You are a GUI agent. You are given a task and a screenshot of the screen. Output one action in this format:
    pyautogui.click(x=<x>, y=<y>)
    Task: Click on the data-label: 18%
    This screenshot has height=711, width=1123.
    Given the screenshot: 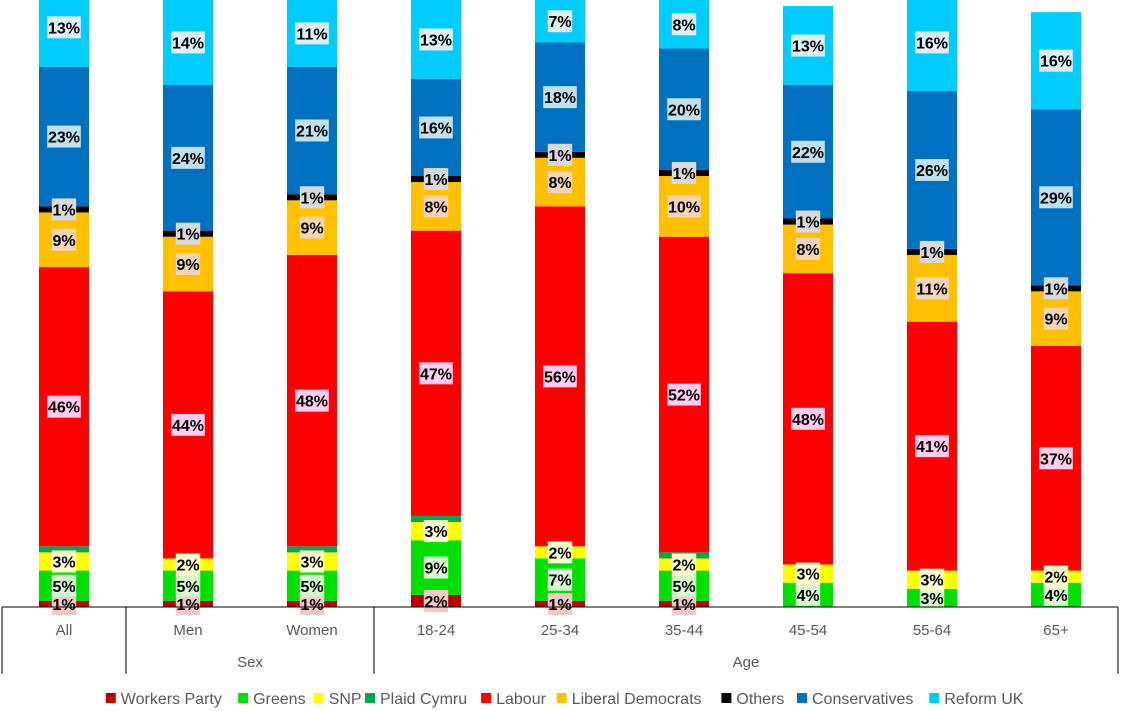 What is the action you would take?
    pyautogui.click(x=560, y=98)
    